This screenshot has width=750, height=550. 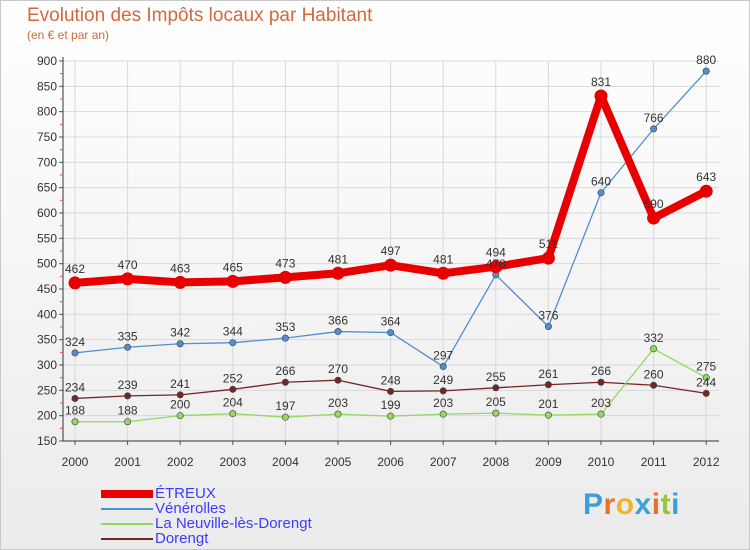 I want to click on logo-letter: r, so click(x=609, y=504).